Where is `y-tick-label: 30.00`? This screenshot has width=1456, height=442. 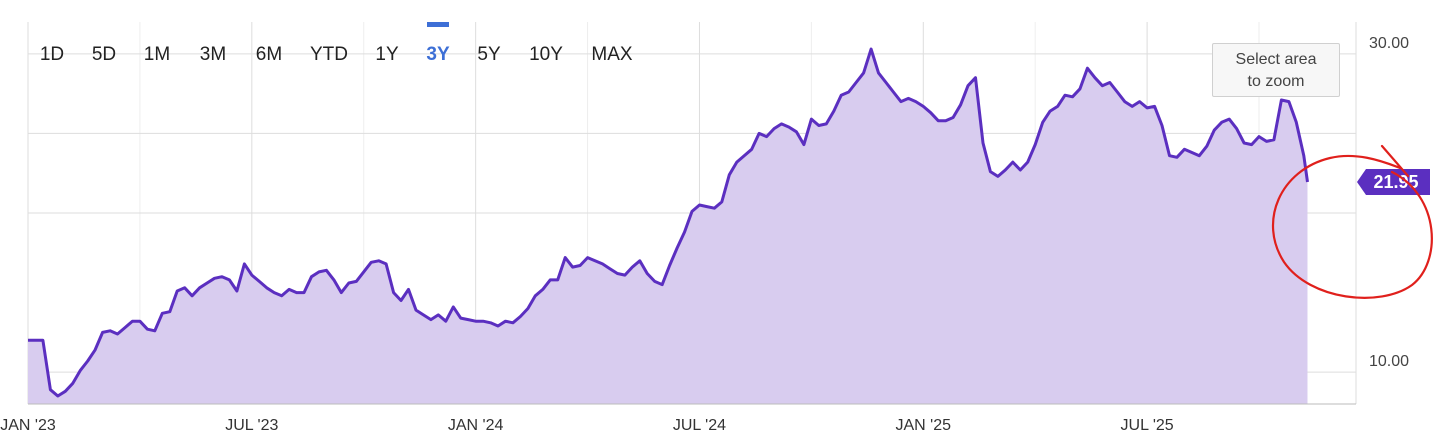
y-tick-label: 30.00 is located at coordinates (1389, 43).